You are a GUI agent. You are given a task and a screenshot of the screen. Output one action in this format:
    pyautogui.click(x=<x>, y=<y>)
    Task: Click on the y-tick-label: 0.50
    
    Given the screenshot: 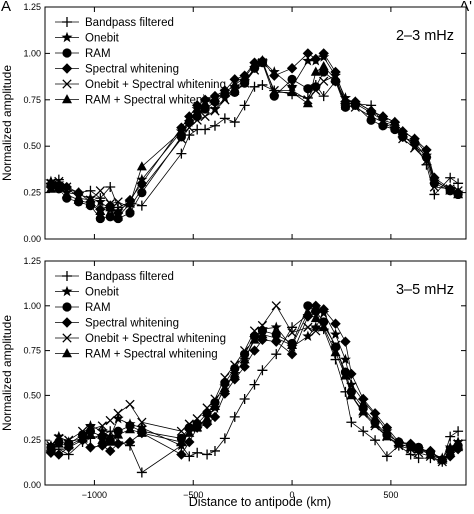 What is the action you would take?
    pyautogui.click(x=32, y=395)
    